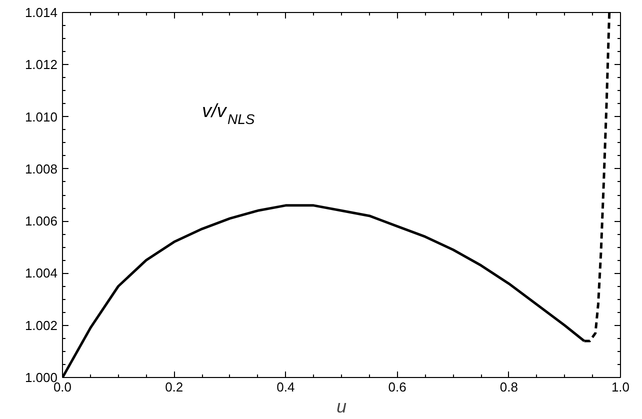 This screenshot has width=642, height=419. Describe the element at coordinates (41, 64) in the screenshot. I see `y-tick-label: 1.012` at that location.